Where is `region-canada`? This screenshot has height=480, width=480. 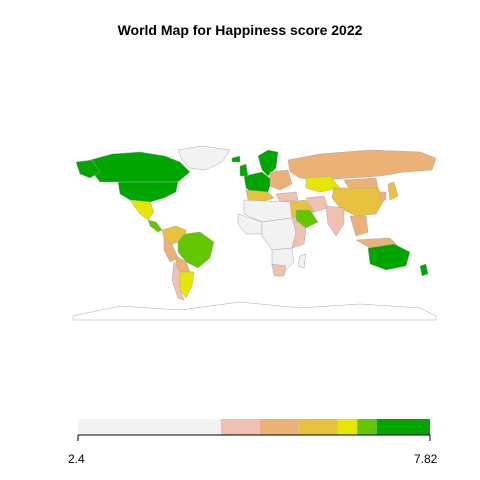
region-canada is located at coordinates (140, 167).